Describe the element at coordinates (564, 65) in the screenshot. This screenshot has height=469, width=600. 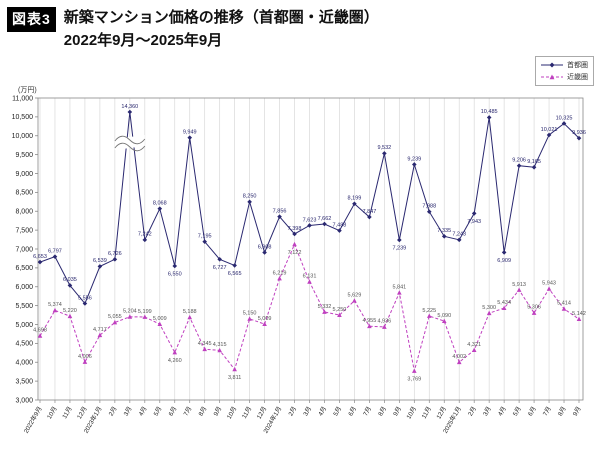
I see `legend-item-shutoken: 首都圏` at that location.